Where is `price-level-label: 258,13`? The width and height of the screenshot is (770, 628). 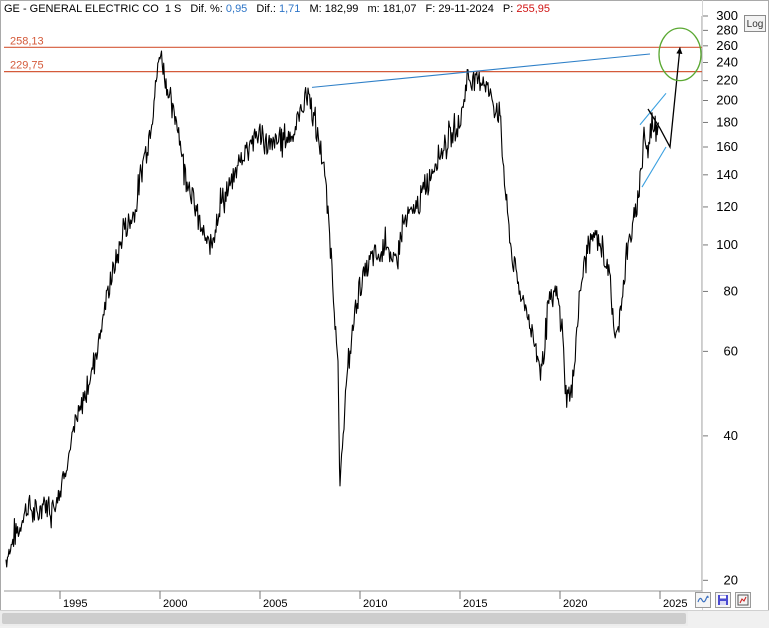 price-level-label: 258,13 is located at coordinates (27, 41).